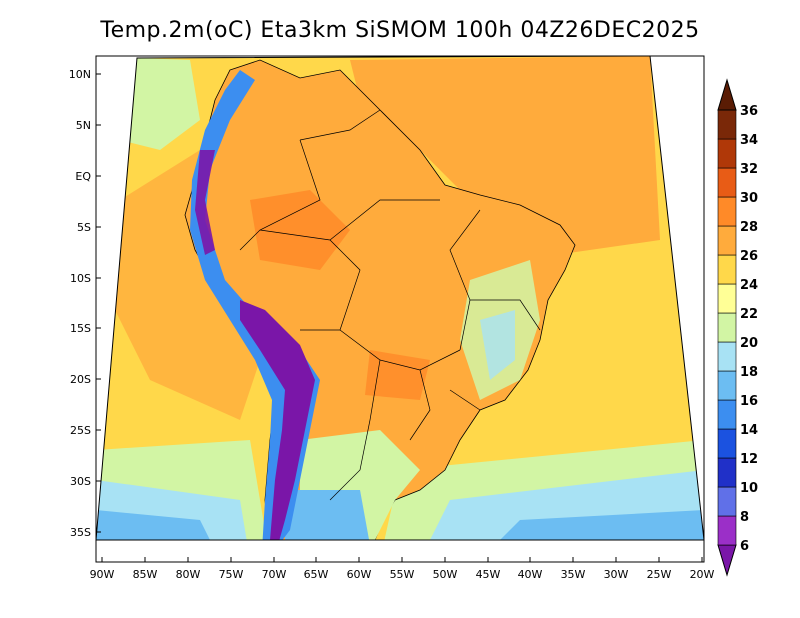 The height and width of the screenshot is (618, 800). Describe the element at coordinates (80, 74) in the screenshot. I see `lat-label: 10N` at that location.